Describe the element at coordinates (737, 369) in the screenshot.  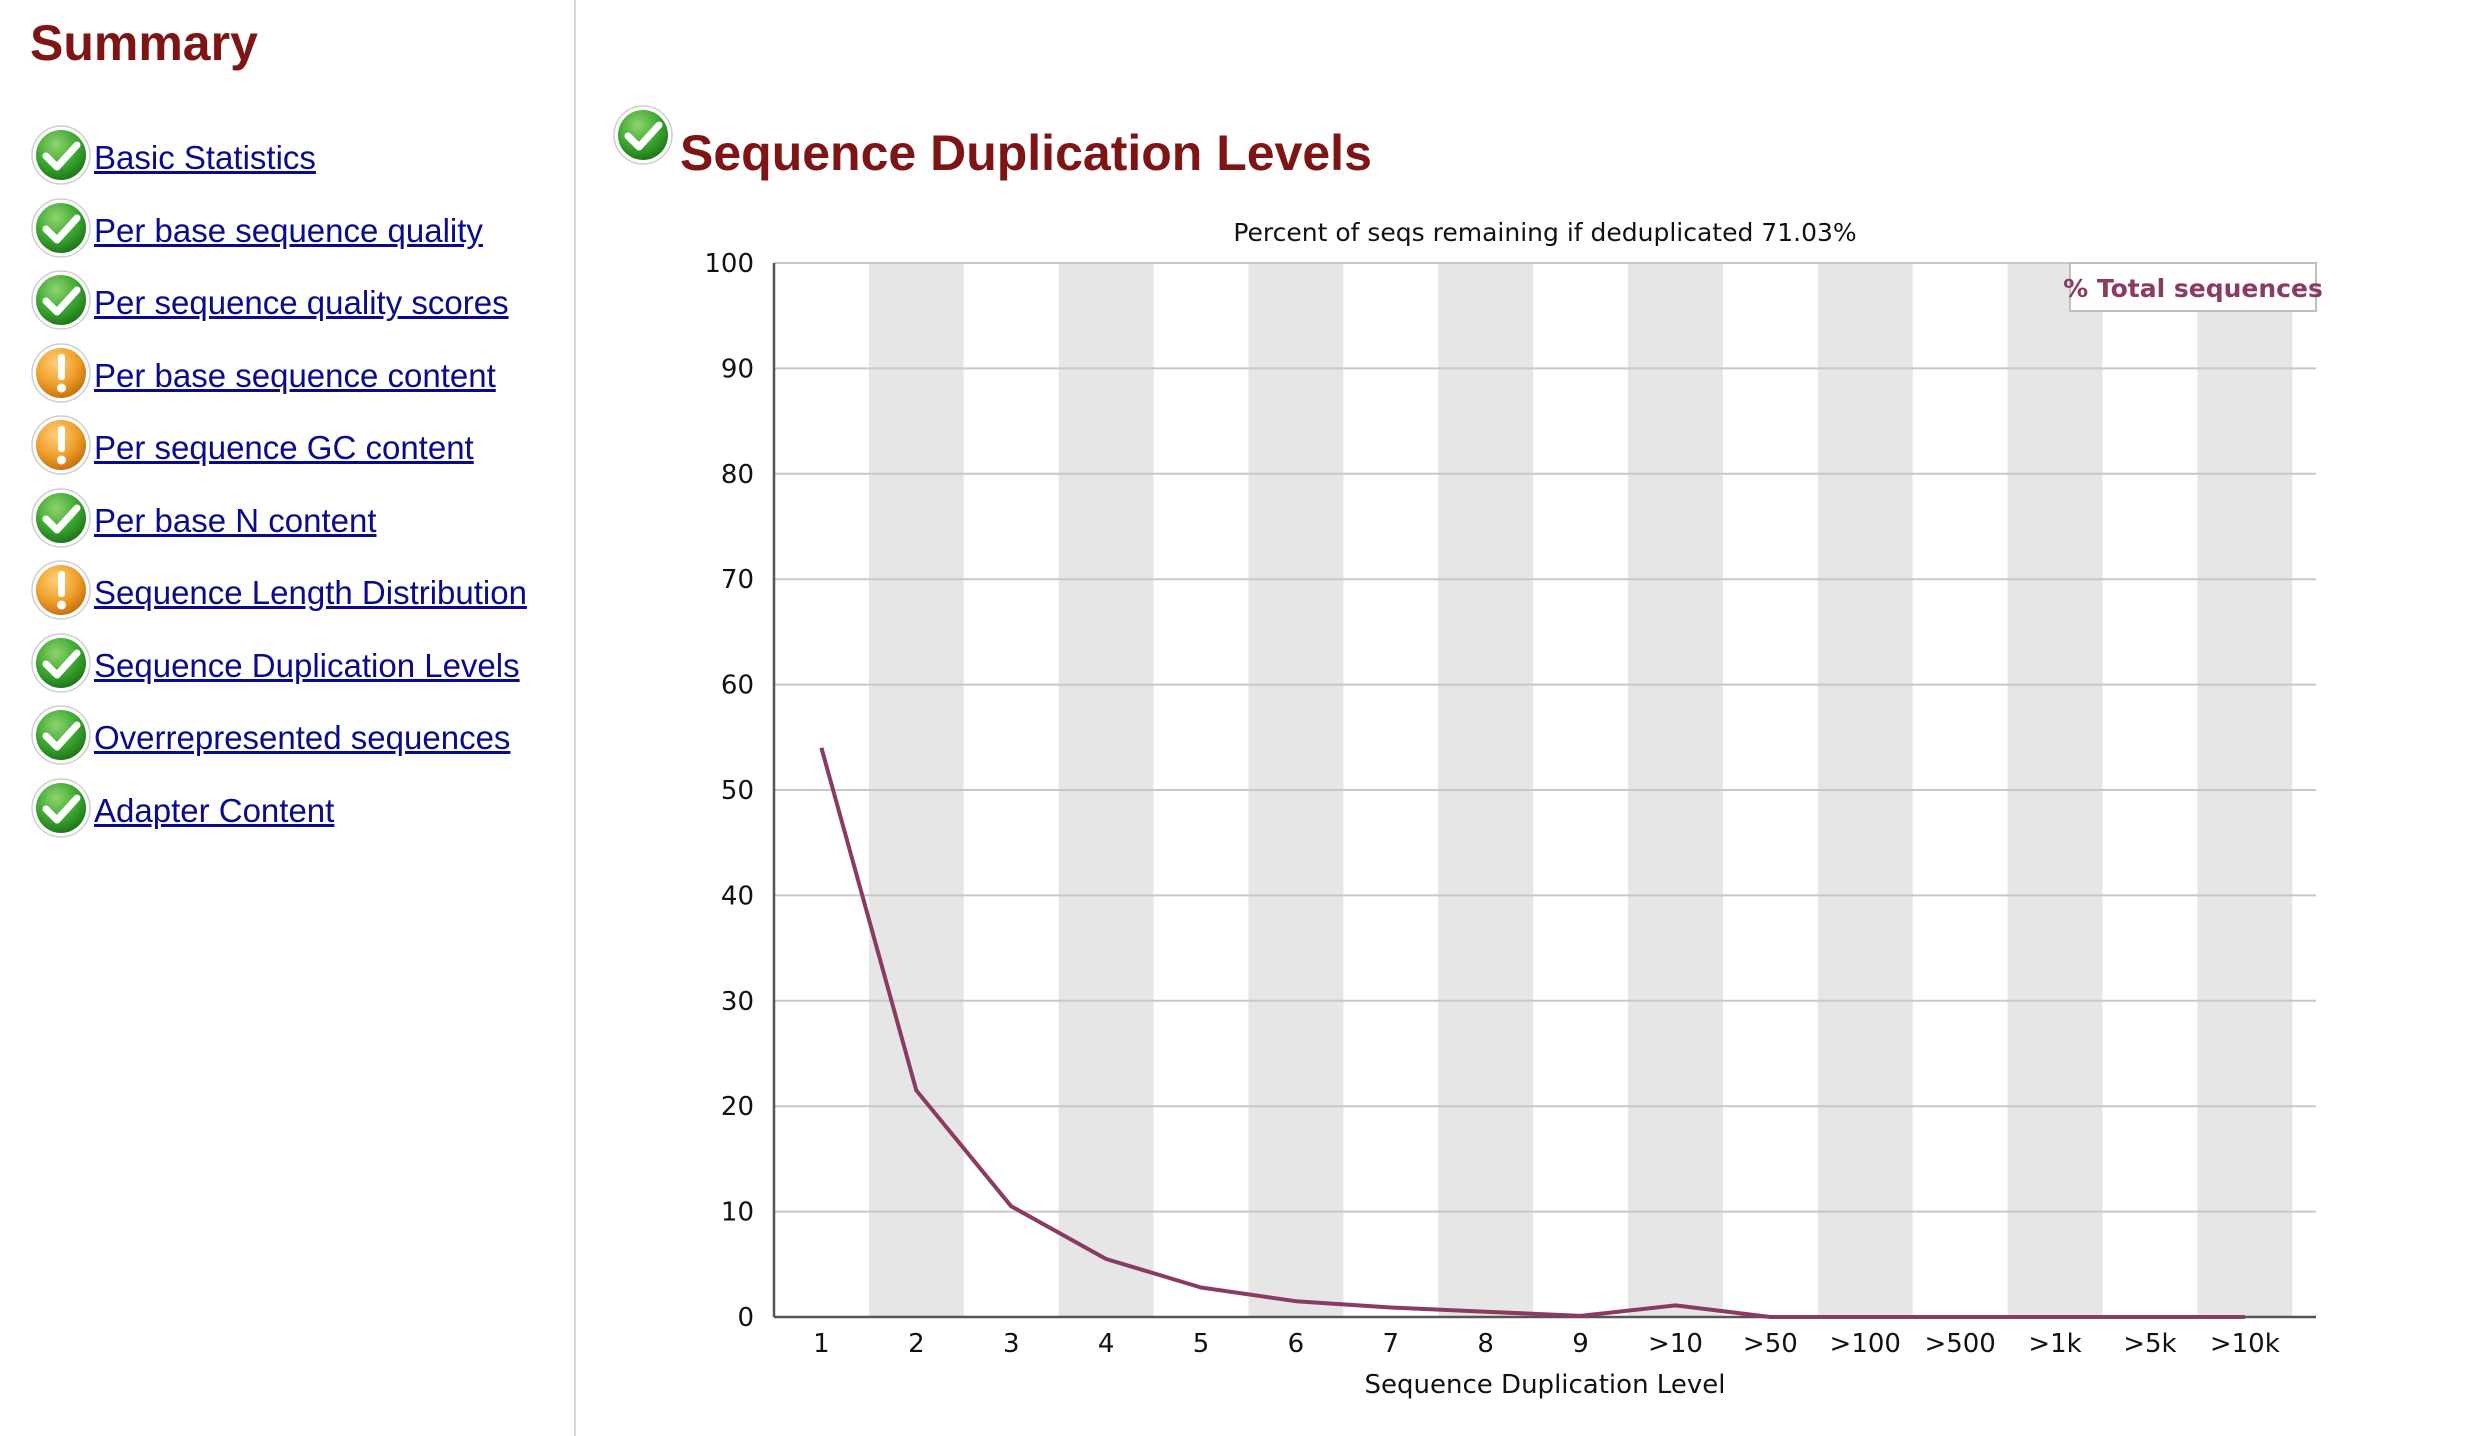
I see `y-tick-label: 90` at that location.